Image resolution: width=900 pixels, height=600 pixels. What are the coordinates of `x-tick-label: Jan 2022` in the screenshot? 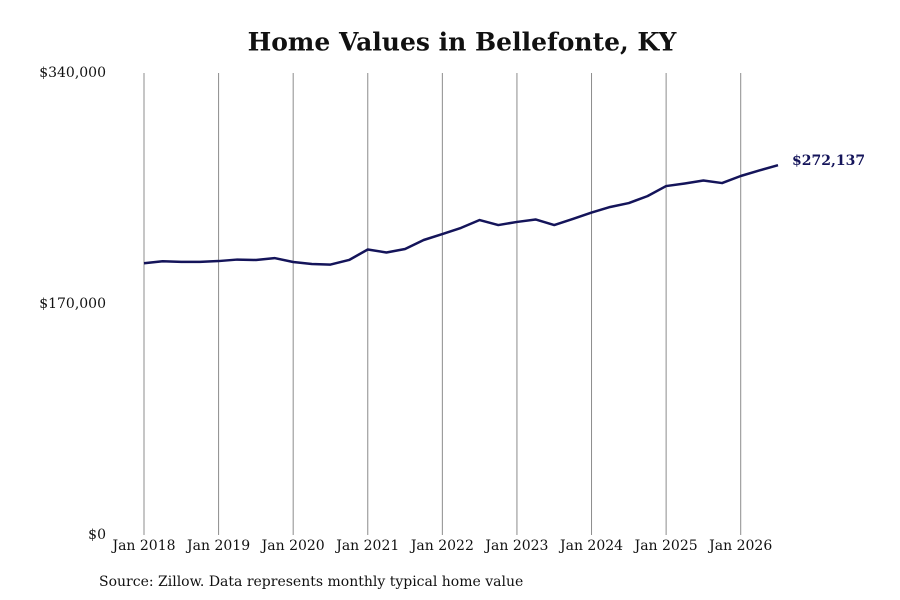 It's located at (441, 546).